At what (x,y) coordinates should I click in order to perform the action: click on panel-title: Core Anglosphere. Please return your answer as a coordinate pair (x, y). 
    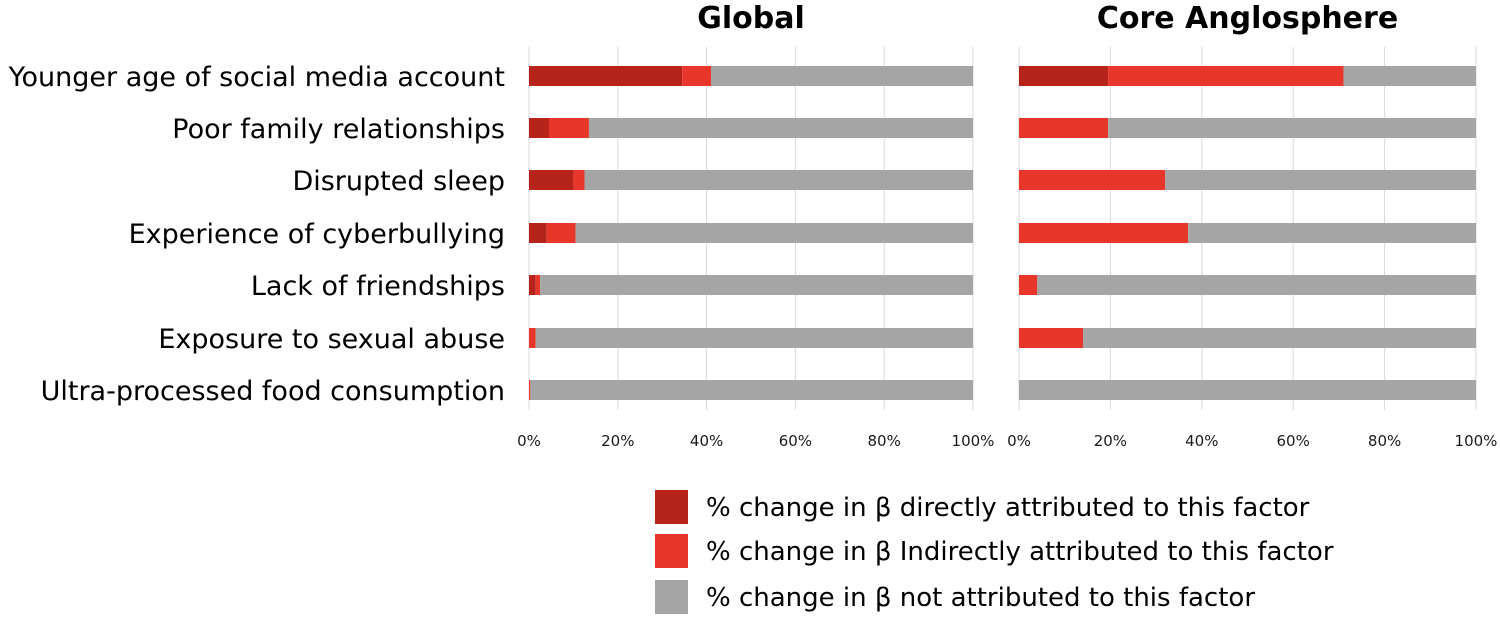
    Looking at the image, I should click on (1247, 18).